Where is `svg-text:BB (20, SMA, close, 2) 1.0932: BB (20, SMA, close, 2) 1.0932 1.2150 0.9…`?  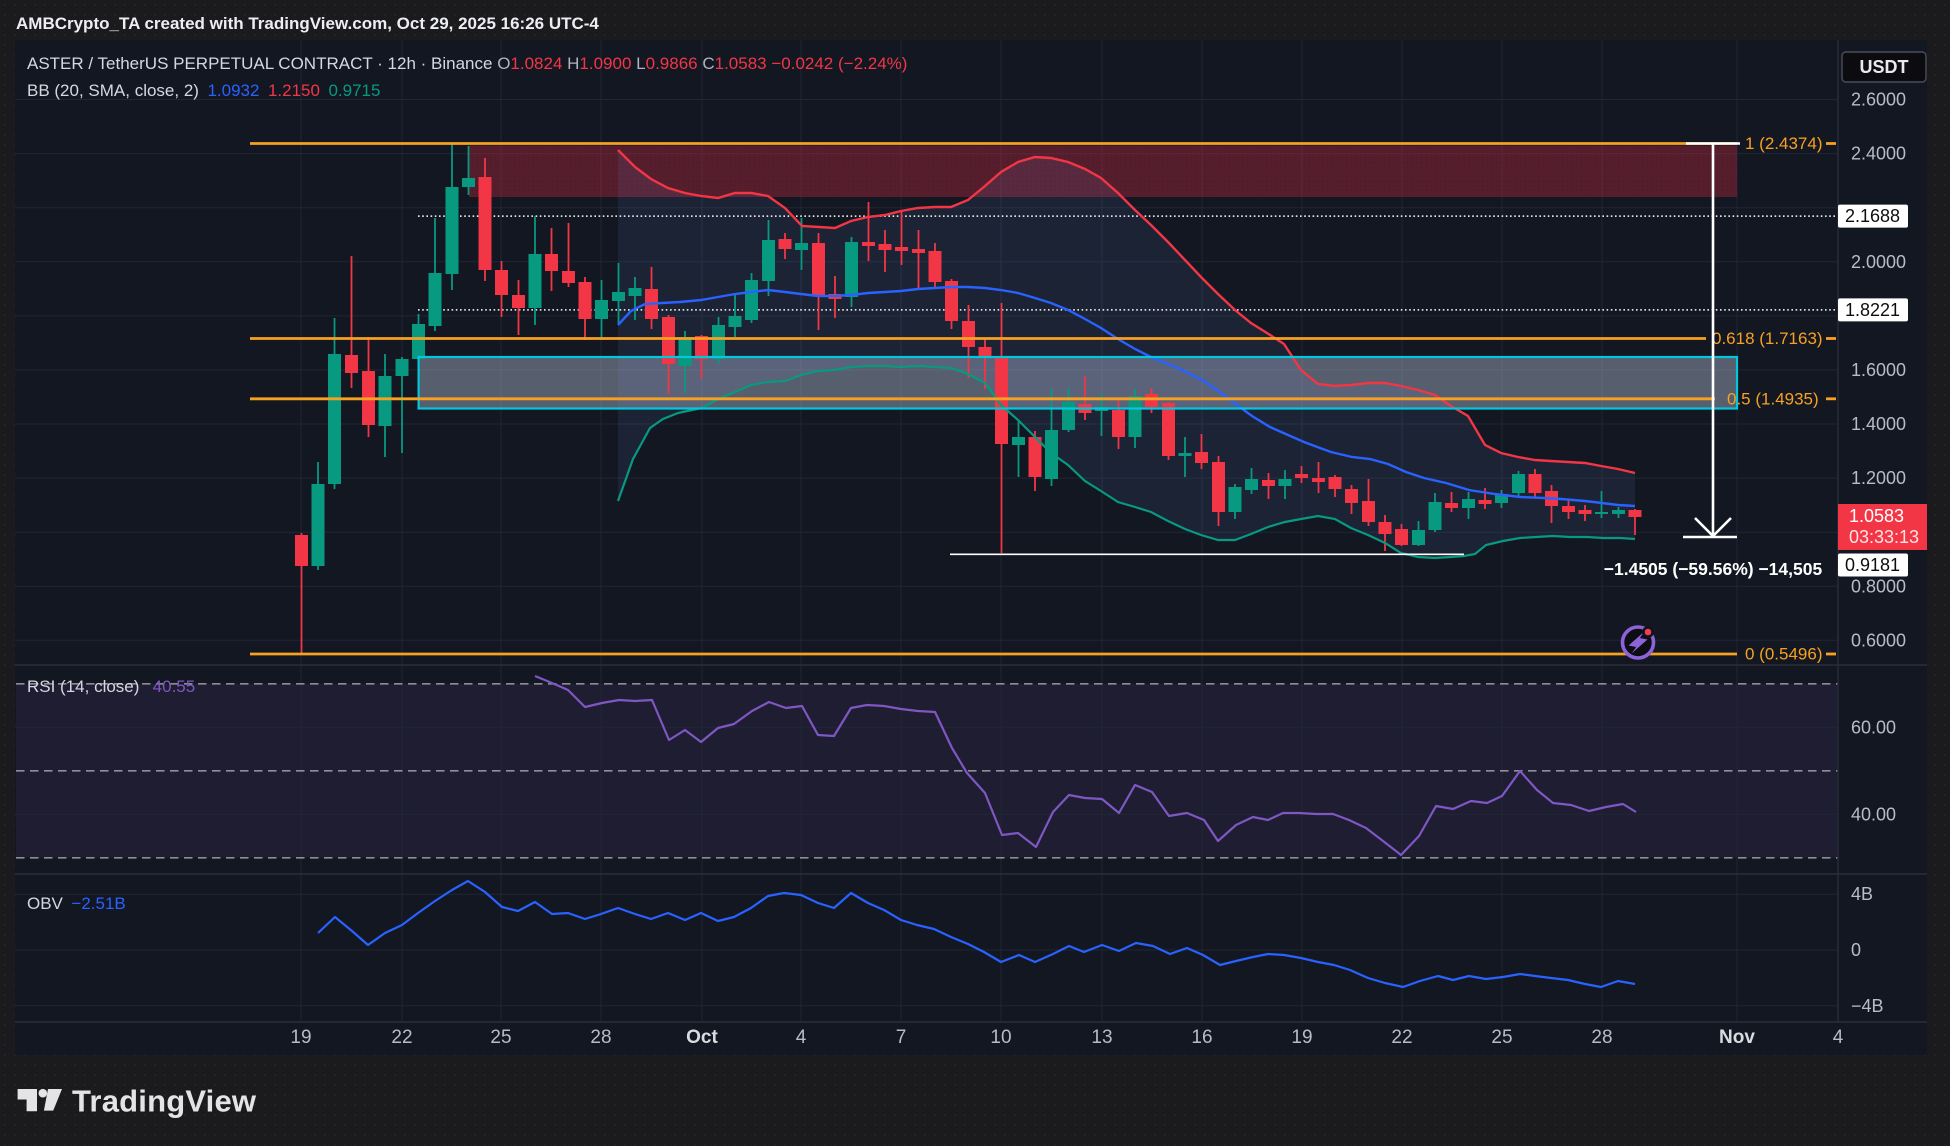 svg-text:BB (20, SMA, close, 2) 1.0932: BB (20, SMA, close, 2) 1.0932 1.2150 0.9… is located at coordinates (203, 90).